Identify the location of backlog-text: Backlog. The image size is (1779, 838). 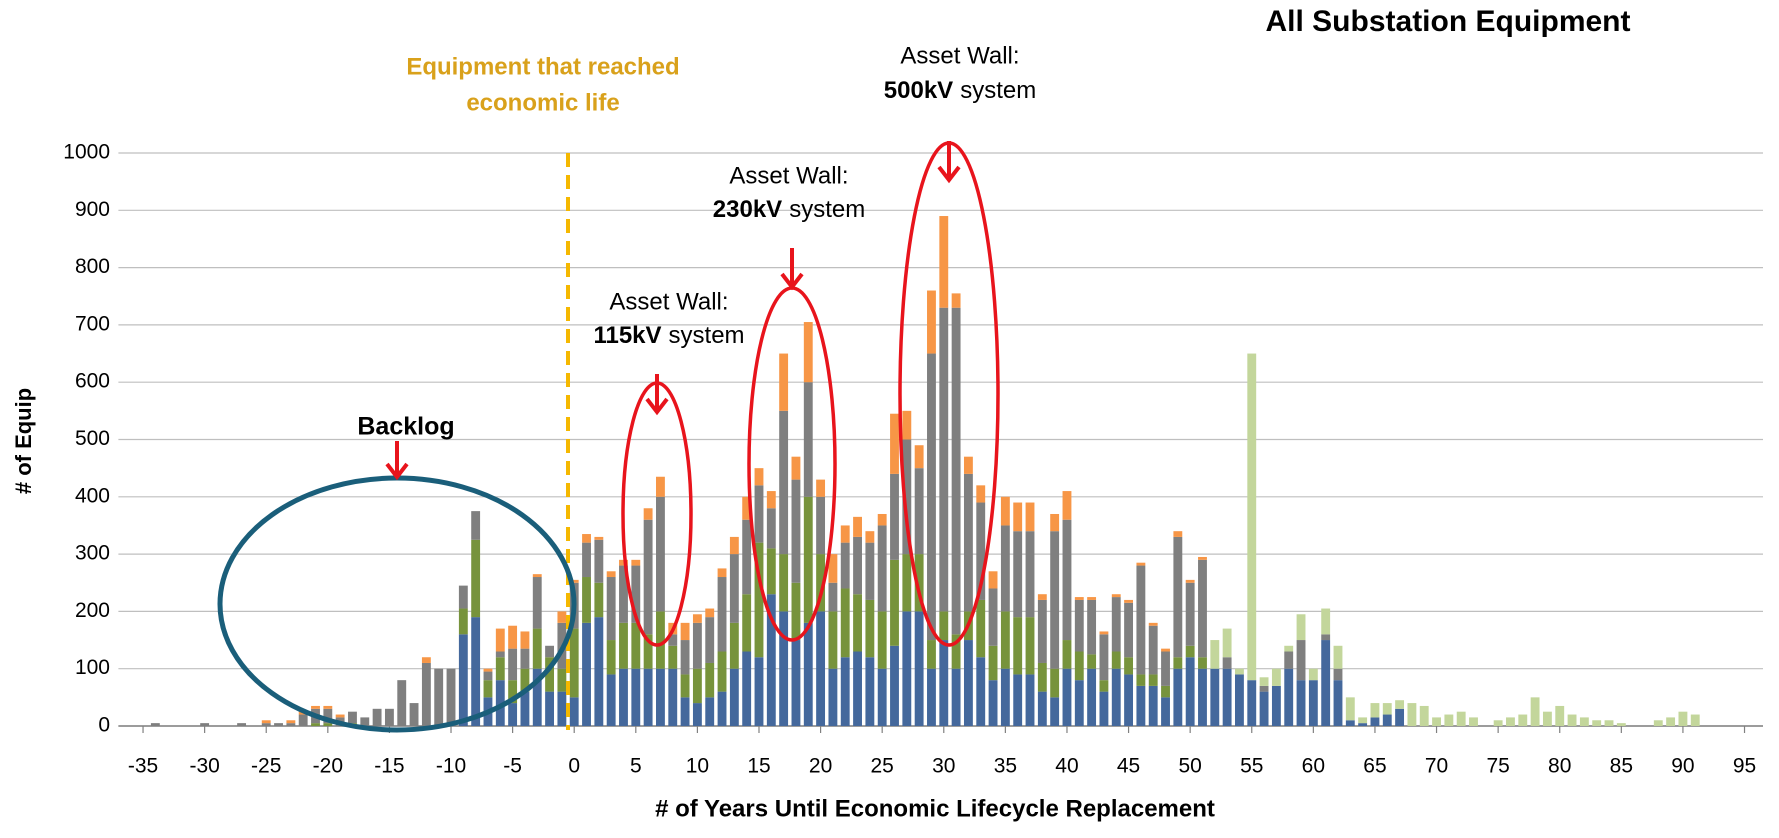
(405, 427).